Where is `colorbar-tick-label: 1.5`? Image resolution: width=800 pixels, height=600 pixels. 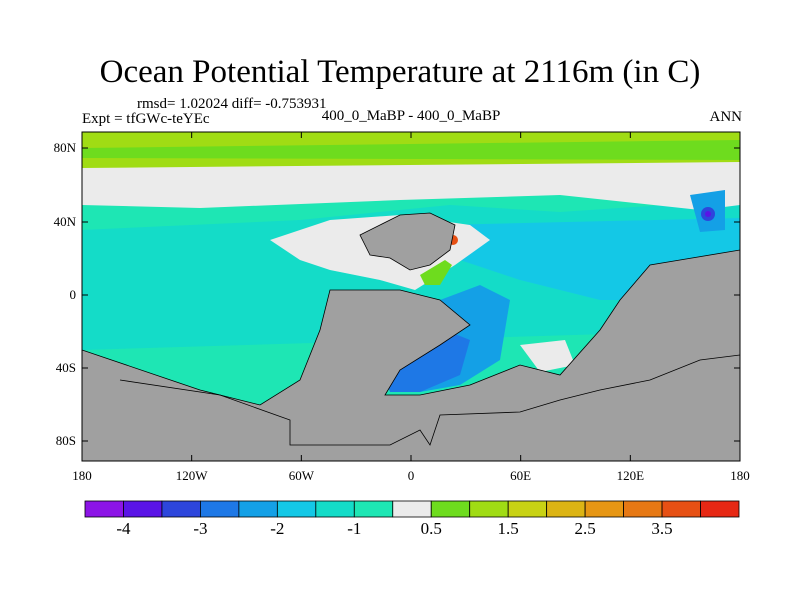 colorbar-tick-label: 1.5 is located at coordinates (508, 528).